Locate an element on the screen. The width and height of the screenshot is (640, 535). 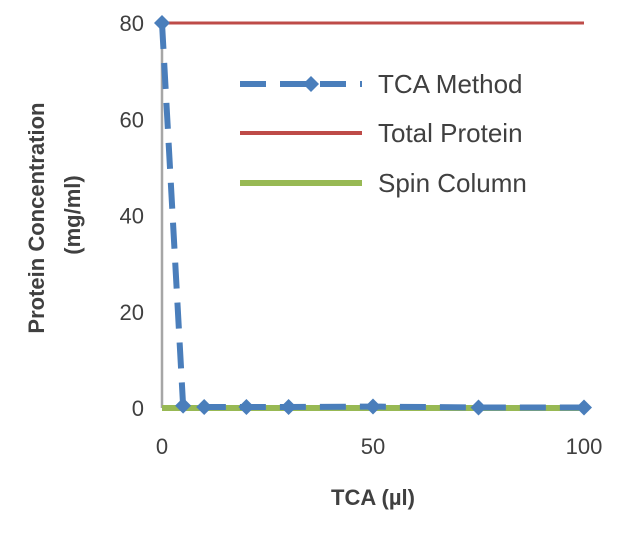
legend: TCA Method Total Protein Spin Column is located at coordinates (383, 133).